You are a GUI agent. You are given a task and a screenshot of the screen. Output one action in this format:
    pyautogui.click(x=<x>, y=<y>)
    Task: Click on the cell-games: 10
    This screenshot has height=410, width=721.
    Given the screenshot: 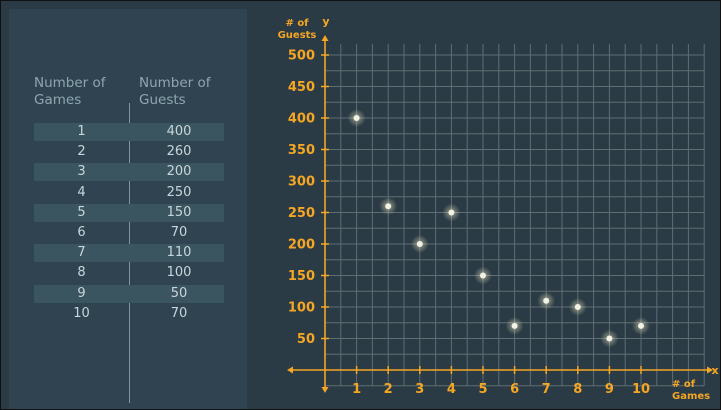 What is the action you would take?
    pyautogui.click(x=81, y=313)
    